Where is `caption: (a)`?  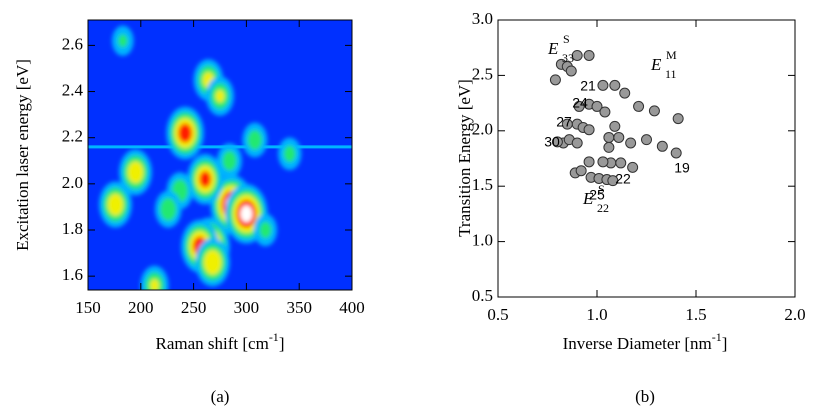 caption: (a) is located at coordinates (220, 396).